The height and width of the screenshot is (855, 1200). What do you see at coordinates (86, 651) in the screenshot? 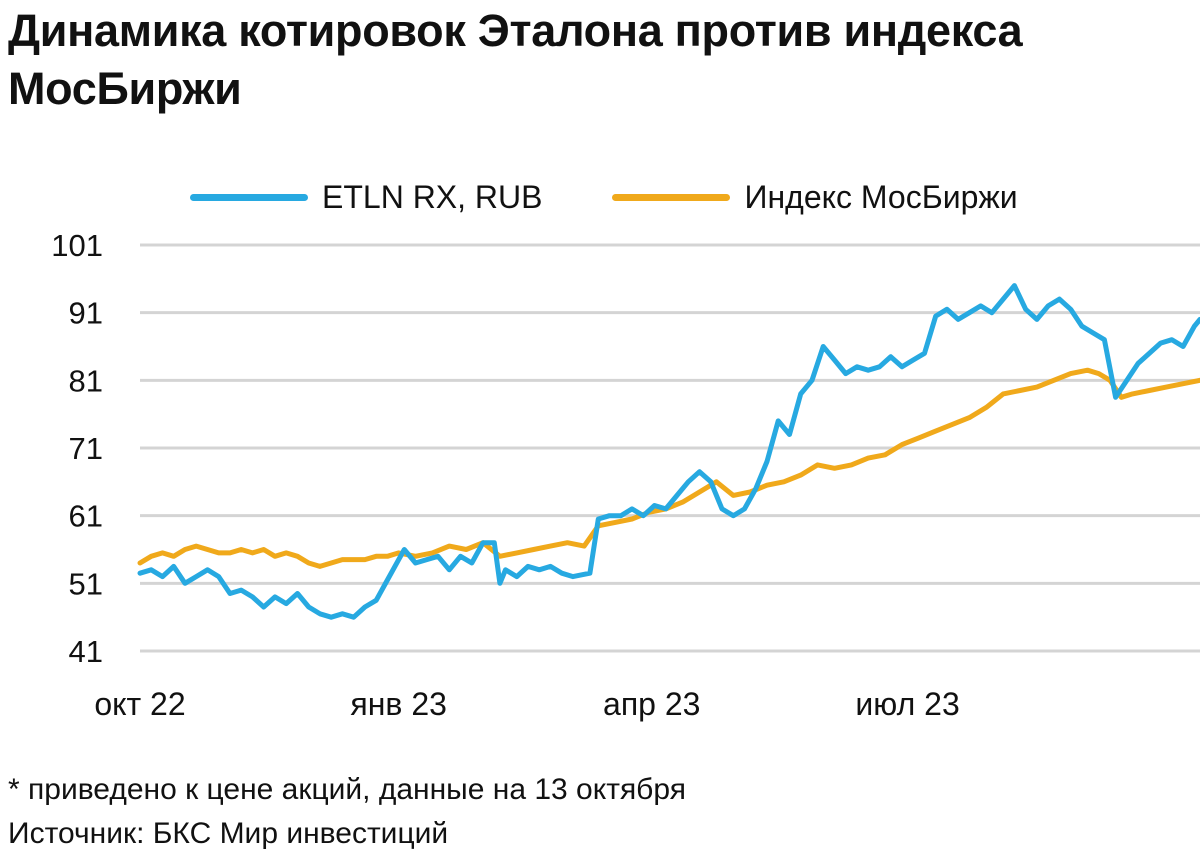
I see `y-tick-label: 41` at bounding box center [86, 651].